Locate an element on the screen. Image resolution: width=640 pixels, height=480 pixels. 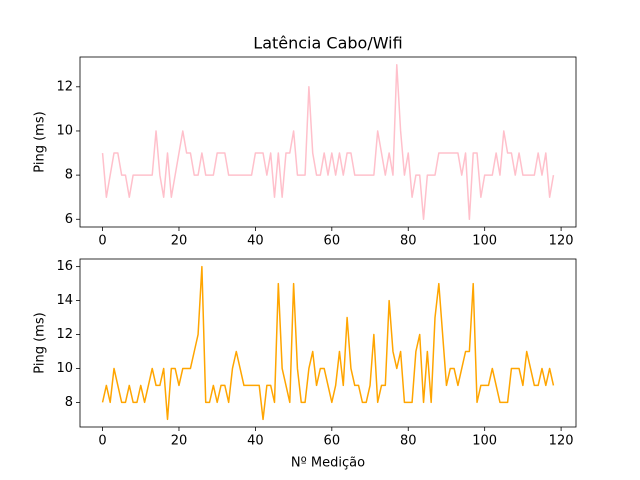
y-tick-label: 6 is located at coordinates (69, 219).